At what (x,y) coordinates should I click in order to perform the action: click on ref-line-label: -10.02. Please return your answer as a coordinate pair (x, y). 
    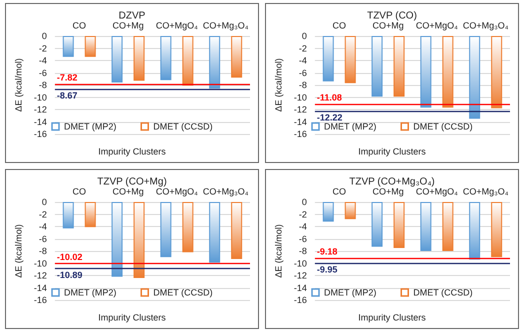
    Looking at the image, I should click on (69, 257).